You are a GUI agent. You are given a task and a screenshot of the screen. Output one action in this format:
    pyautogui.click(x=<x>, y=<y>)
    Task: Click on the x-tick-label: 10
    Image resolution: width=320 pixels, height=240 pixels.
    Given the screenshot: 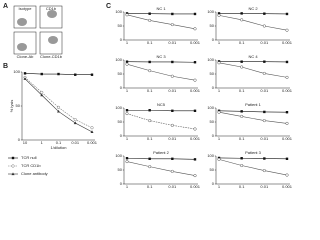 What is the action you would take?
    pyautogui.click(x=25, y=142)
    